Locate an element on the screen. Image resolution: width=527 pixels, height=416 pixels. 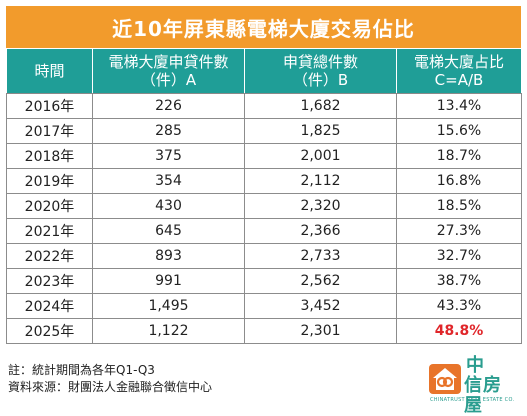
table-row: 2023年 991 2,562 38.7% is located at coordinates (264, 281).